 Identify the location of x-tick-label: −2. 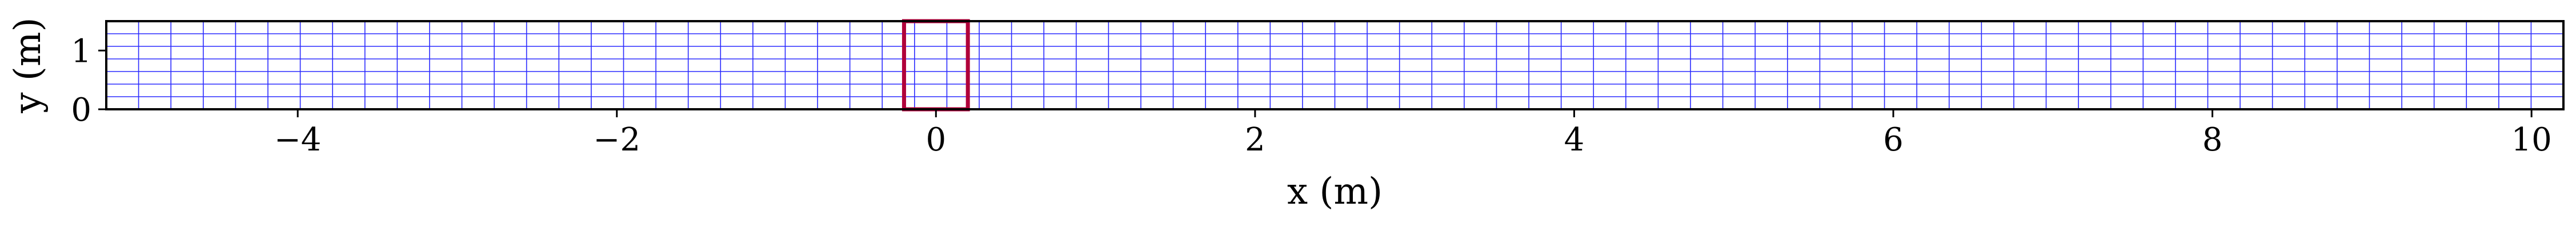
(616, 139).